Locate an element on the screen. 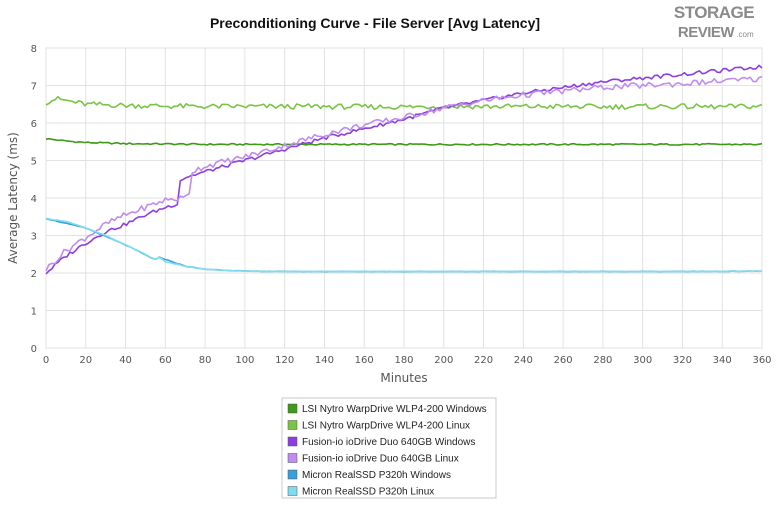 The width and height of the screenshot is (780, 516). x-tick-label: 100 is located at coordinates (244, 360).